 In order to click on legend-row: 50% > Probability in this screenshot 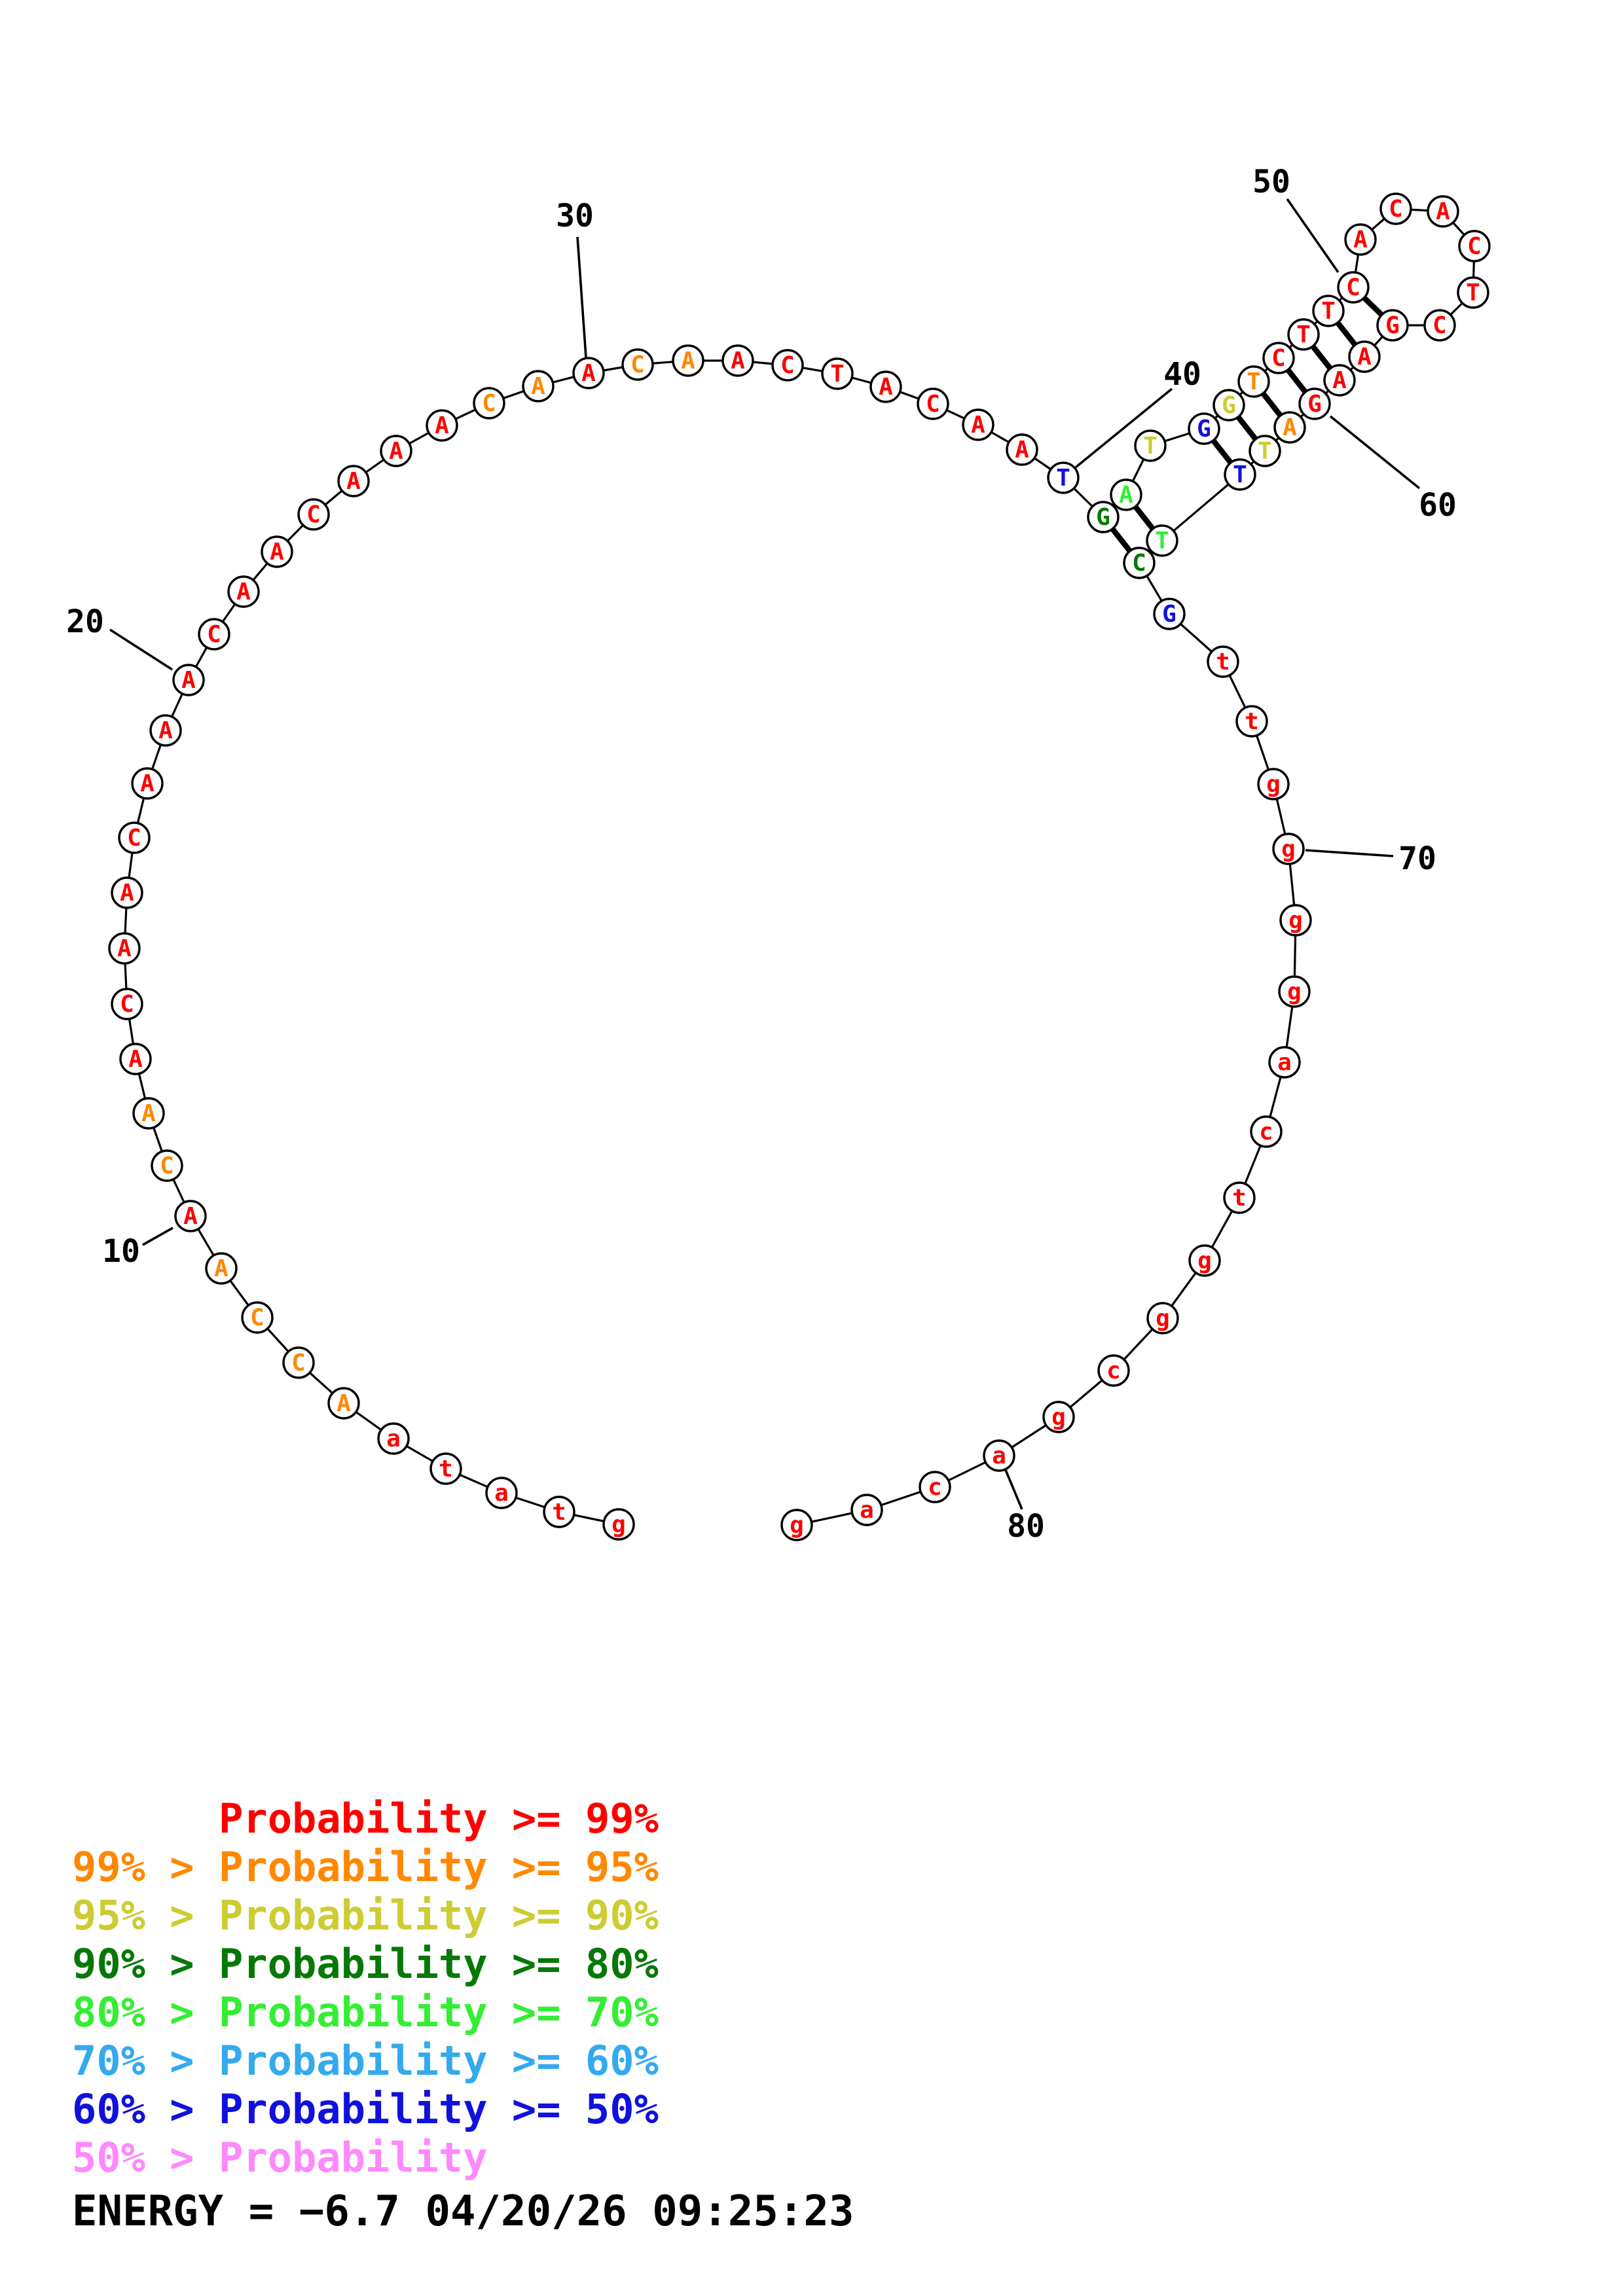, I will do `click(280, 2157)`.